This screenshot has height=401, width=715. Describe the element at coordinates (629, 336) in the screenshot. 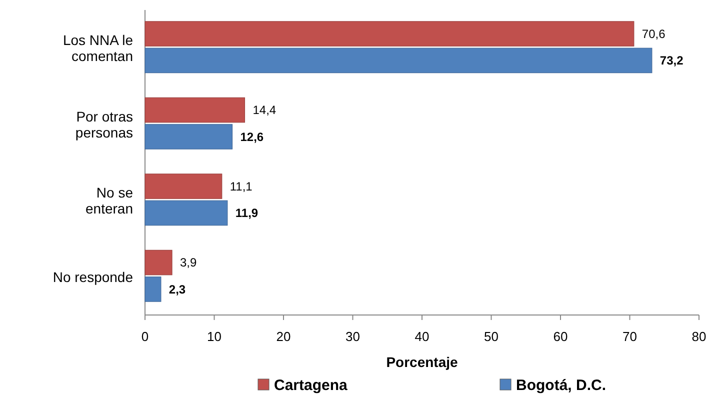

I see `x-tick-label: 70` at that location.